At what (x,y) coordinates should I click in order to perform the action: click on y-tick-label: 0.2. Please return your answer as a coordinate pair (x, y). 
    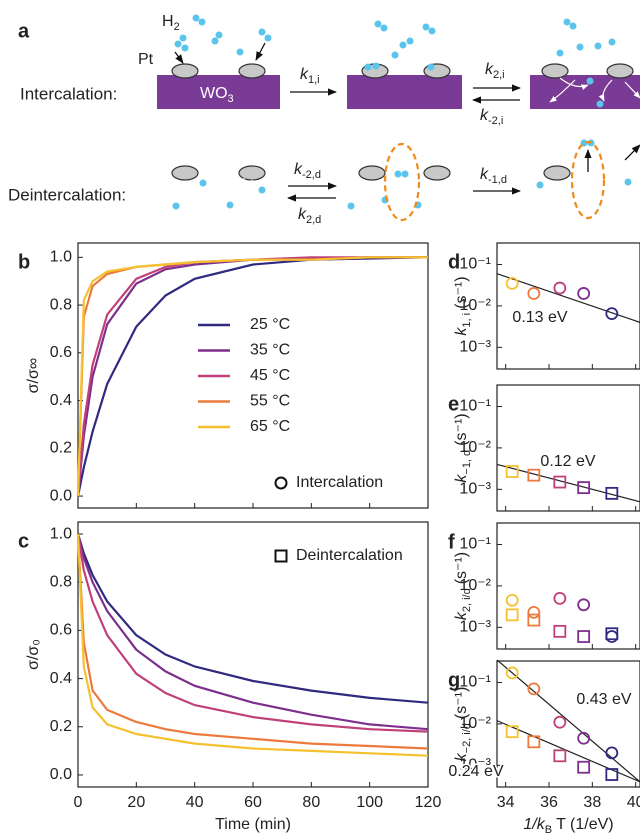
    Looking at the image, I should click on (61, 448).